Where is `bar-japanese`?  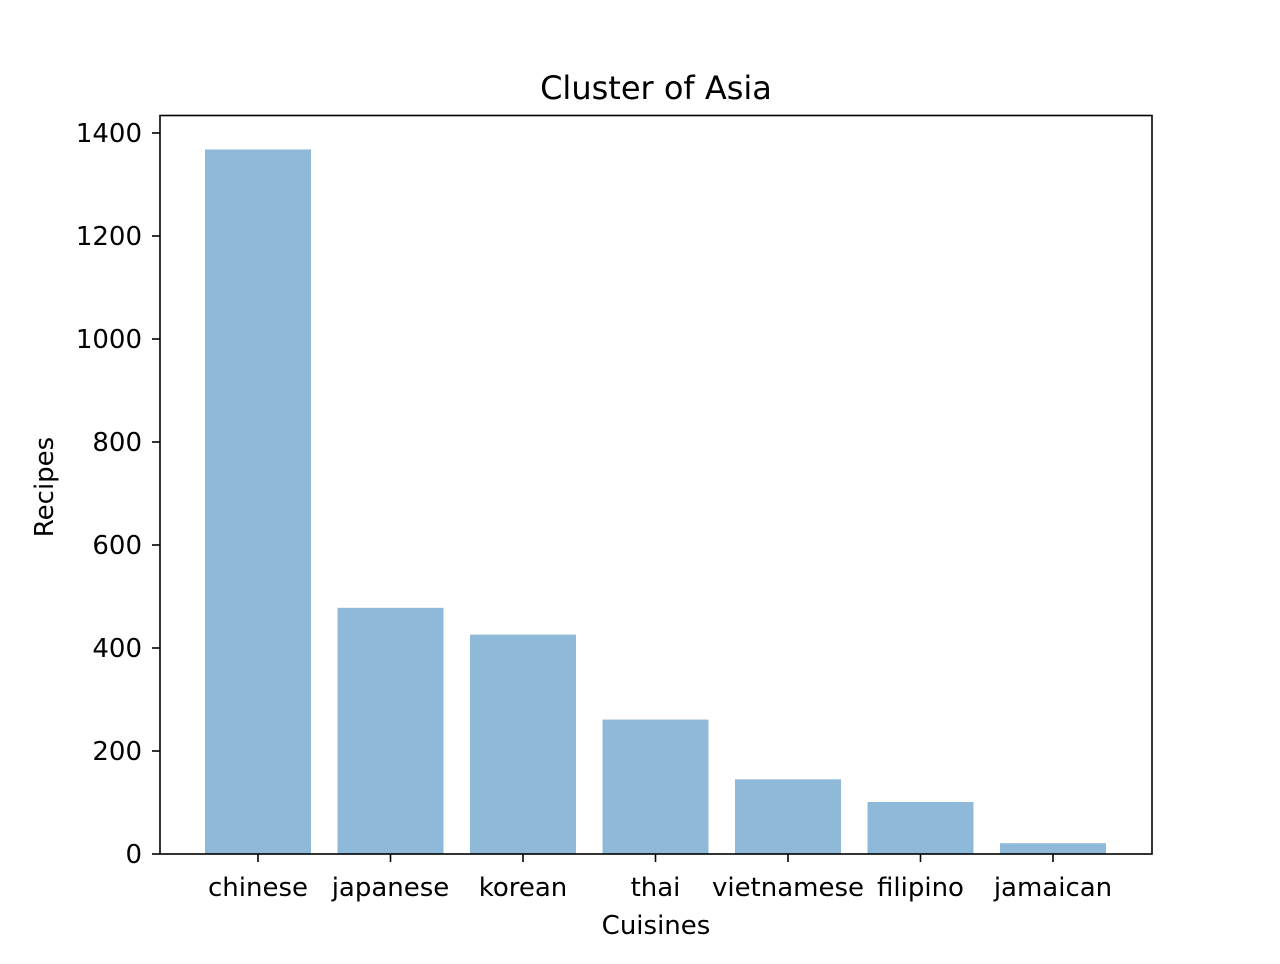 bar-japanese is located at coordinates (390, 730).